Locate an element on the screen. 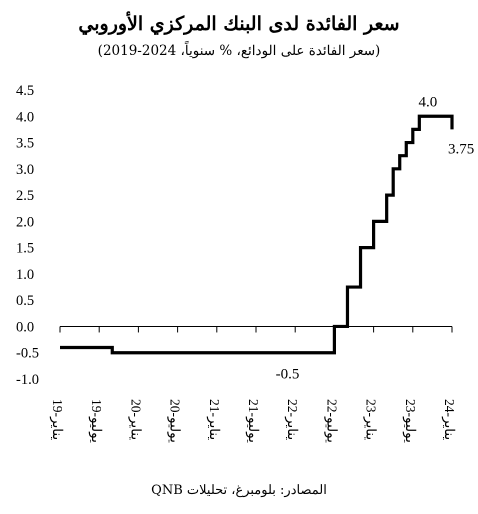 This screenshot has width=478, height=514. y-tick-label: 1.5 is located at coordinates (25, 249).